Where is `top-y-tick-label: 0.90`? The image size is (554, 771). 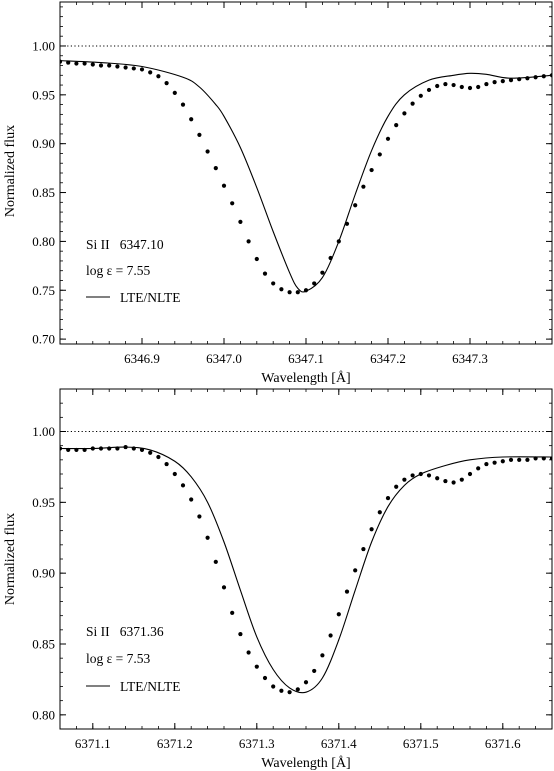
top-y-tick-label: 0.90 is located at coordinates (43, 143).